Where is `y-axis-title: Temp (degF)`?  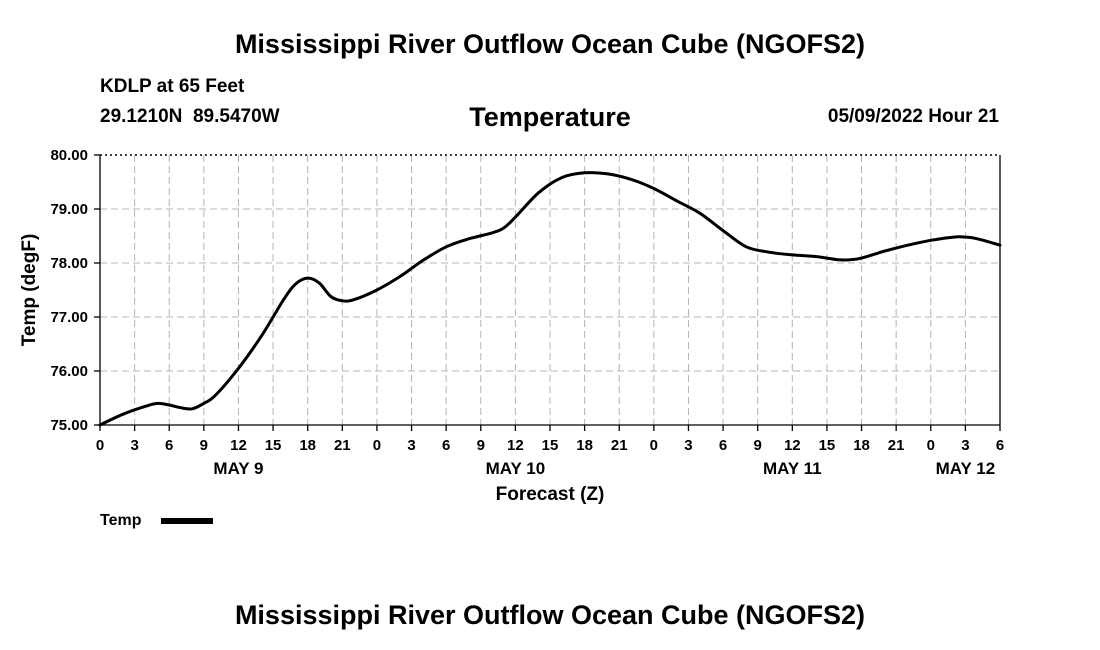 y-axis-title: Temp (degF) is located at coordinates (29, 290).